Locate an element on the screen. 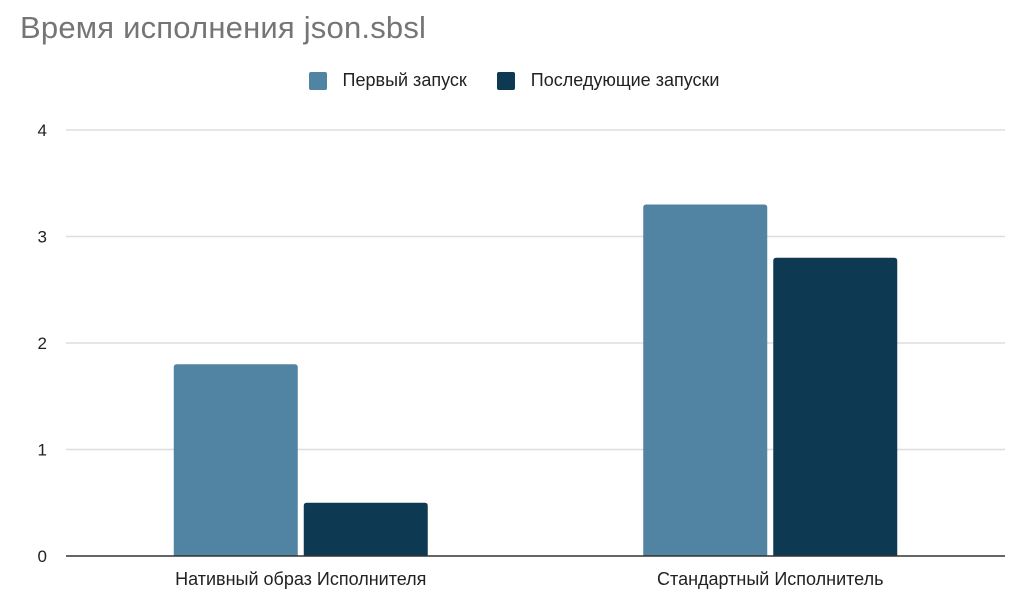 The height and width of the screenshot is (610, 1028). legend-label-subsequent-runs: Последующие запуски is located at coordinates (625, 80).